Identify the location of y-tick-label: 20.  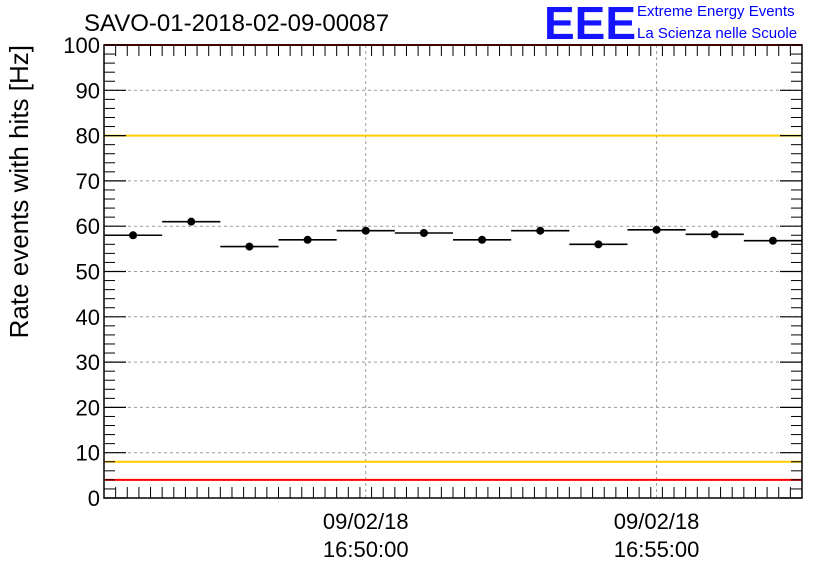
(88, 407).